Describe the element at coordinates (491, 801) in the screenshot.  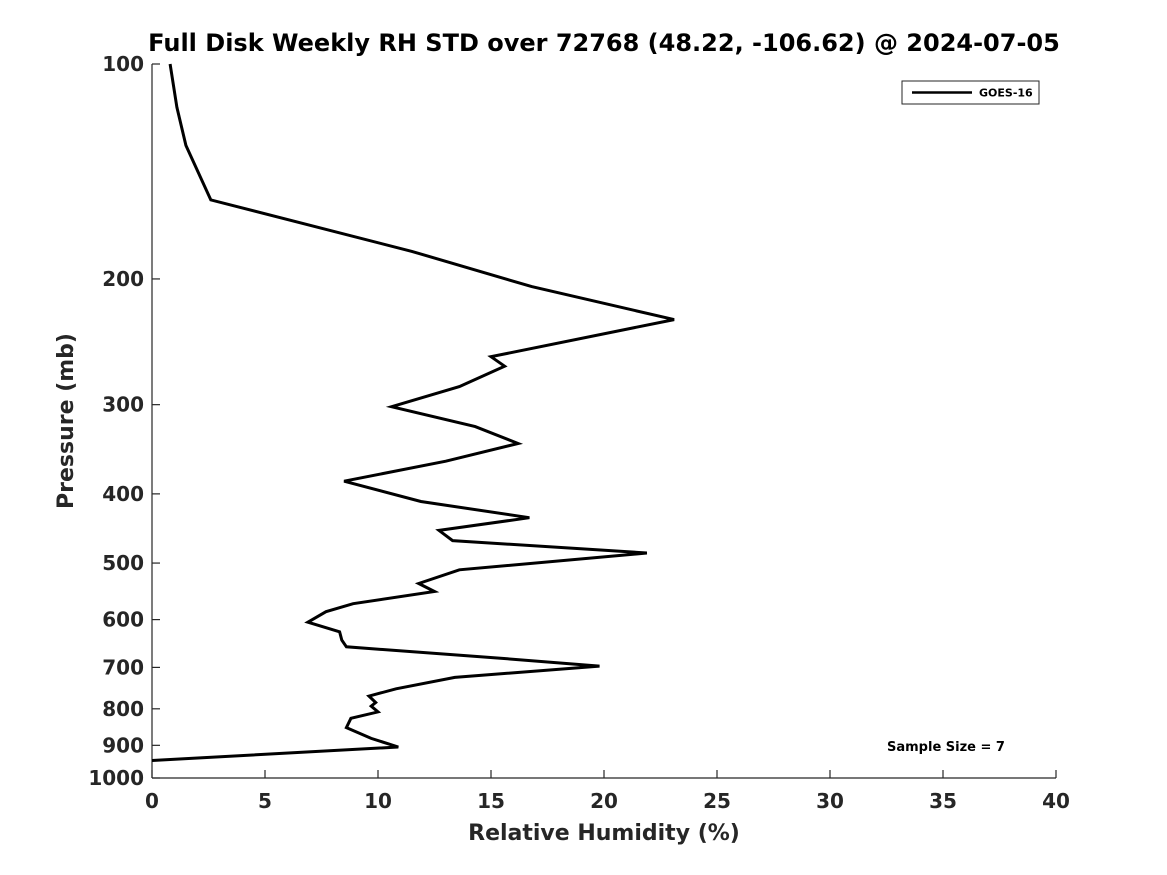
I see `x-tick-label: 15` at that location.